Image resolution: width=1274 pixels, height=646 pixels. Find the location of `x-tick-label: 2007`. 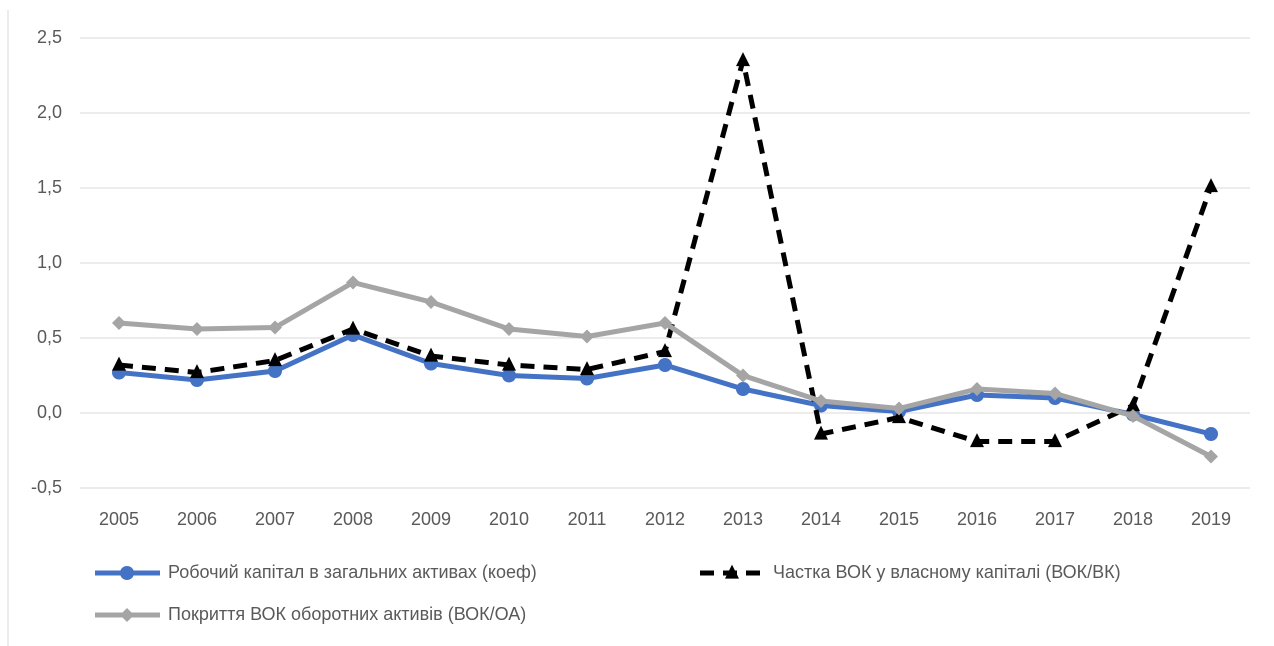

x-tick-label: 2007 is located at coordinates (275, 519).